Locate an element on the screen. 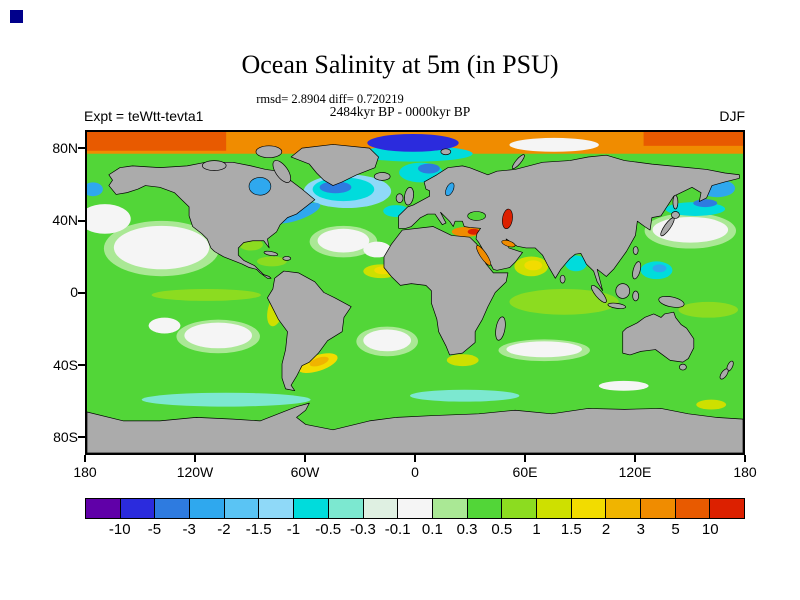 The image size is (800, 600). colorbar-tick-label: -5 is located at coordinates (154, 529).